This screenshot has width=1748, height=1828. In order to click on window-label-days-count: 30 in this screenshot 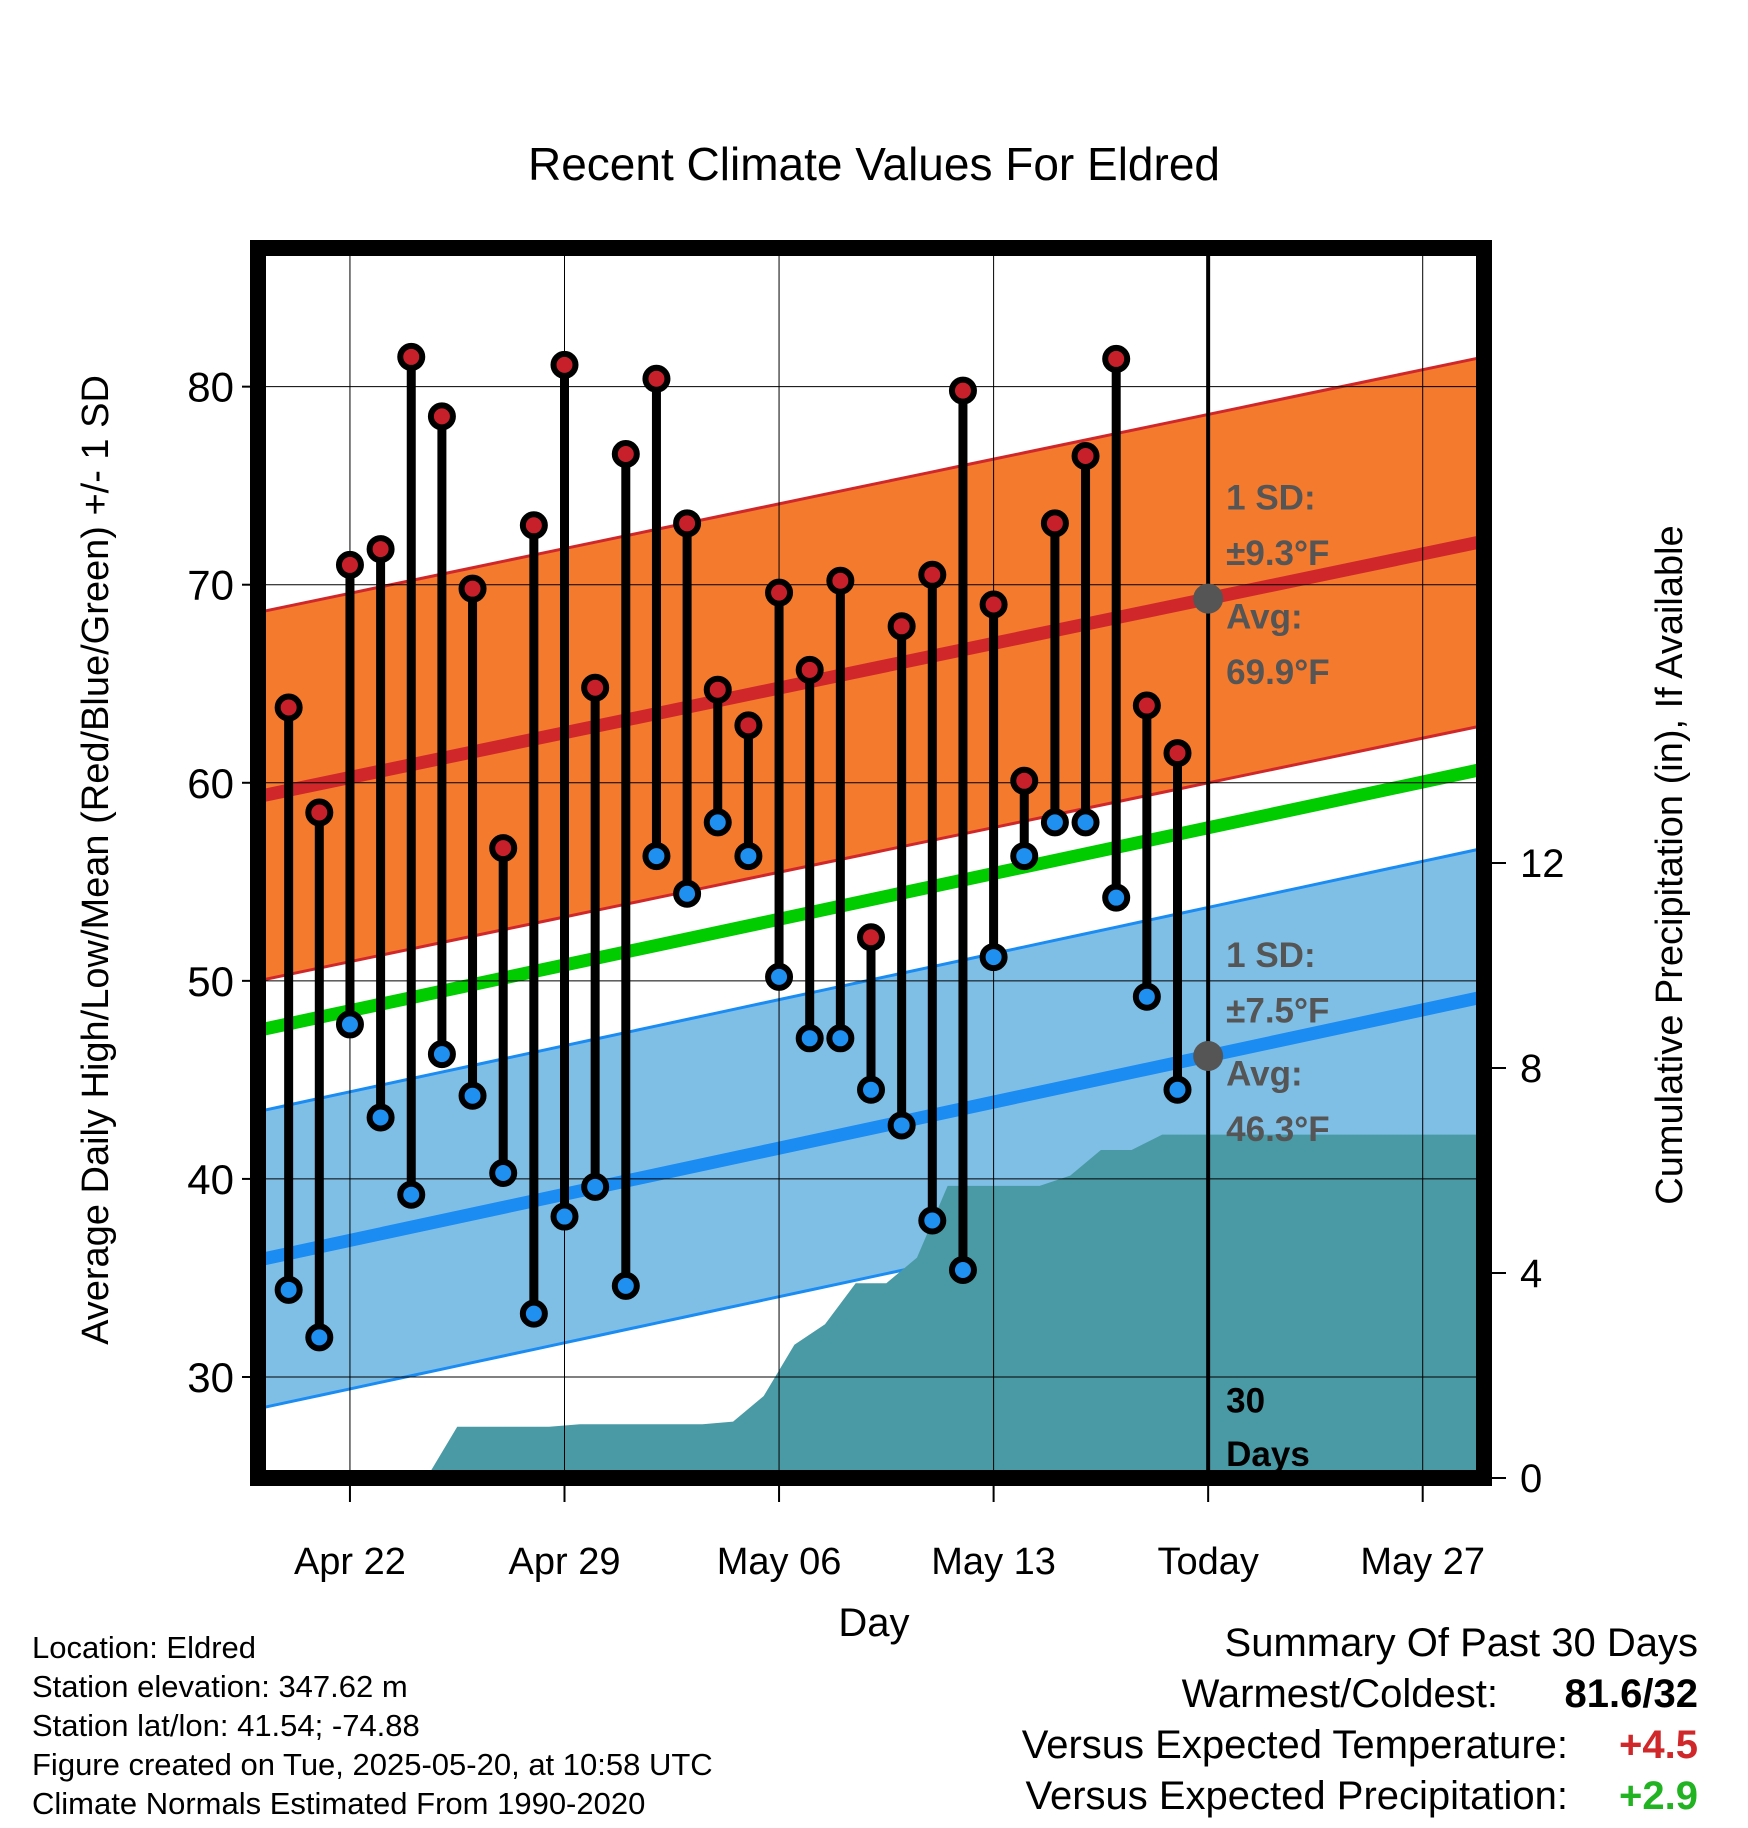, I will do `click(1245, 1401)`.